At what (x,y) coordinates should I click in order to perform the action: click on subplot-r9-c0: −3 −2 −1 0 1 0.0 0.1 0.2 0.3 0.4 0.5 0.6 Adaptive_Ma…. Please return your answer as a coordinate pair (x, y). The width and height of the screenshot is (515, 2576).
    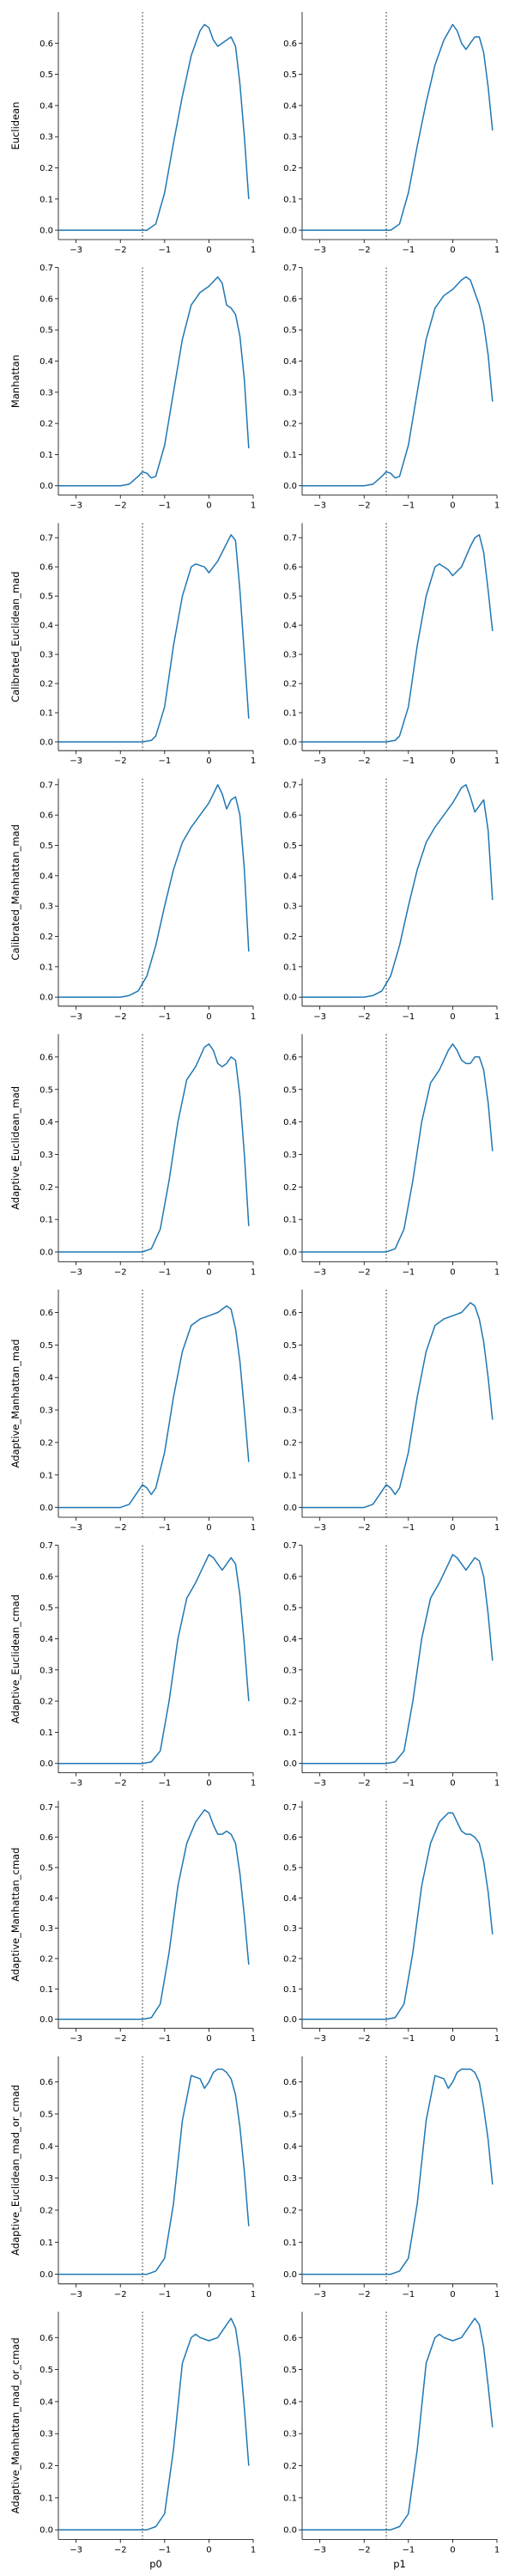
    Looking at the image, I should click on (132, 2434).